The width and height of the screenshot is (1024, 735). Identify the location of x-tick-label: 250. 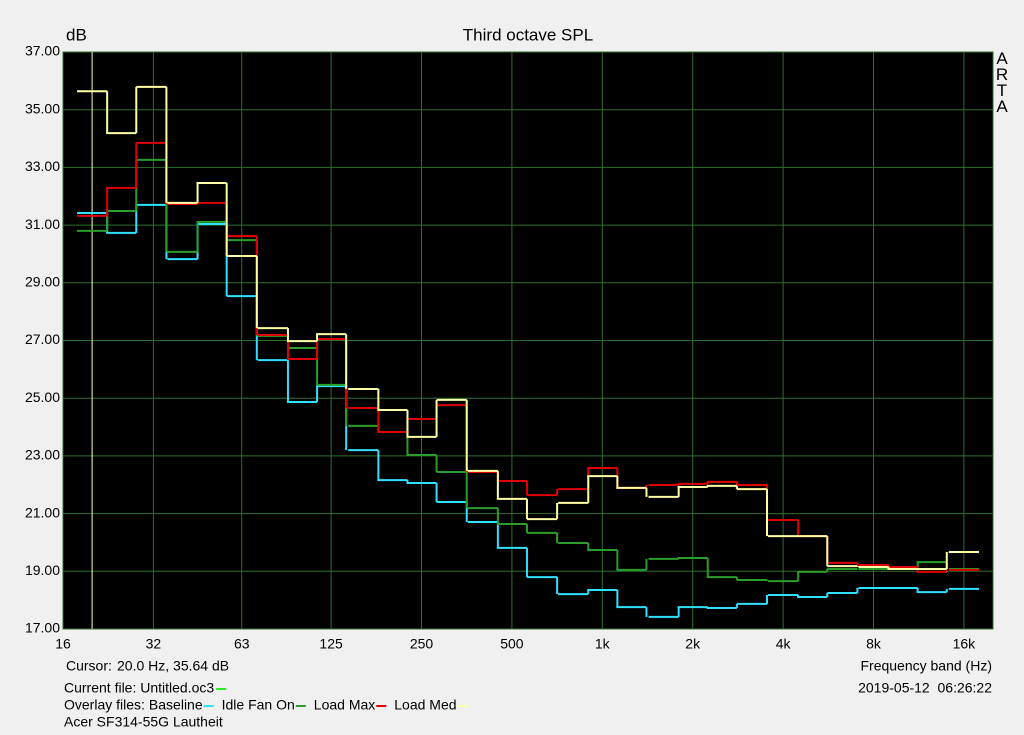
(422, 644).